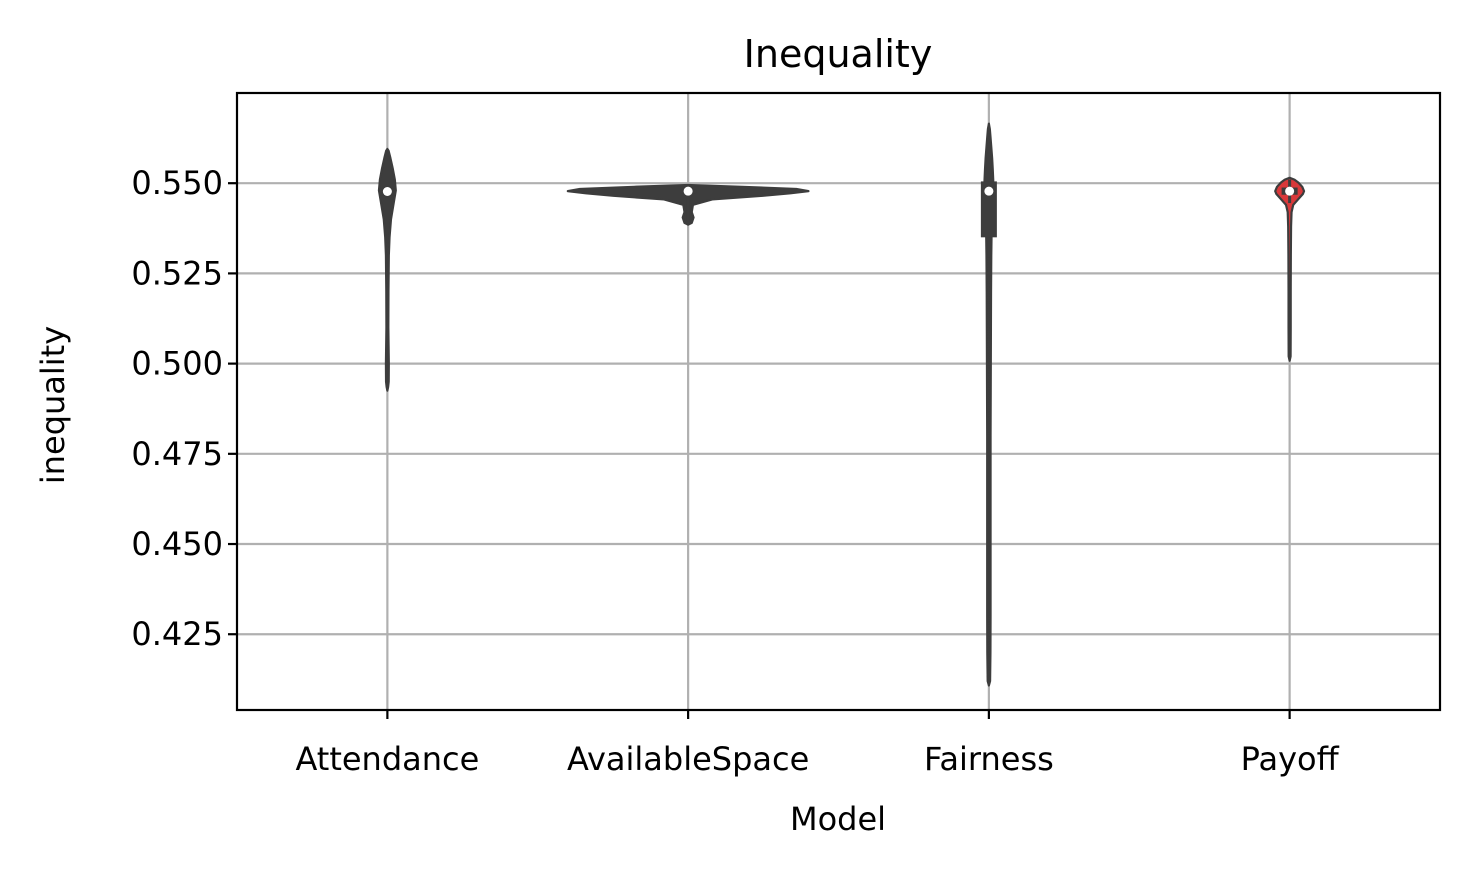 The width and height of the screenshot is (1470, 870). I want to click on x-axis-title: Model, so click(838, 819).